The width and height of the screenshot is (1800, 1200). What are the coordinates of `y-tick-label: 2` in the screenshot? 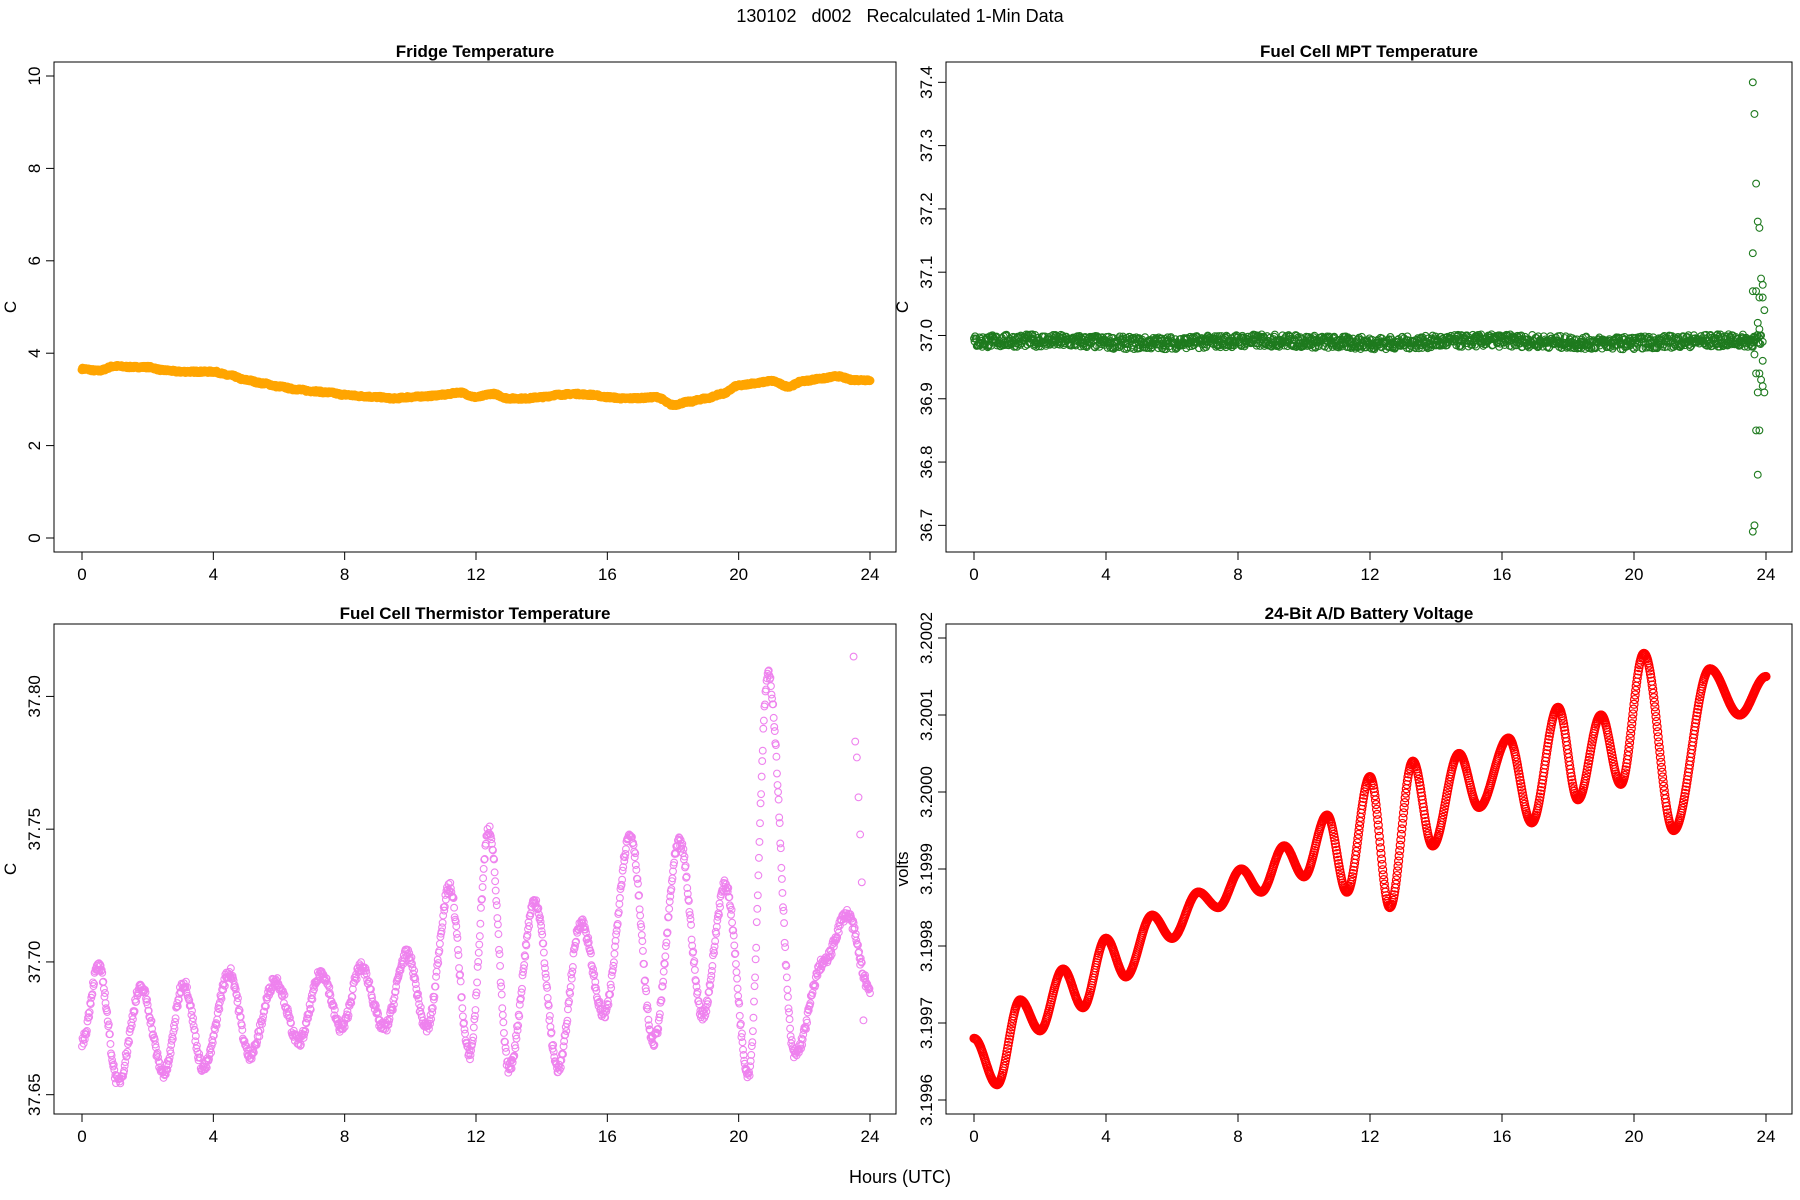 It's located at (34, 445).